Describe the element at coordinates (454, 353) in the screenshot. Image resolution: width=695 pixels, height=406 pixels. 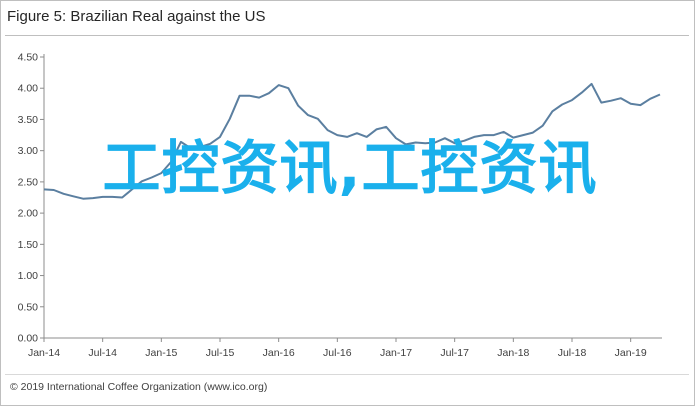
I see `x-tick-label: Jul-17` at that location.